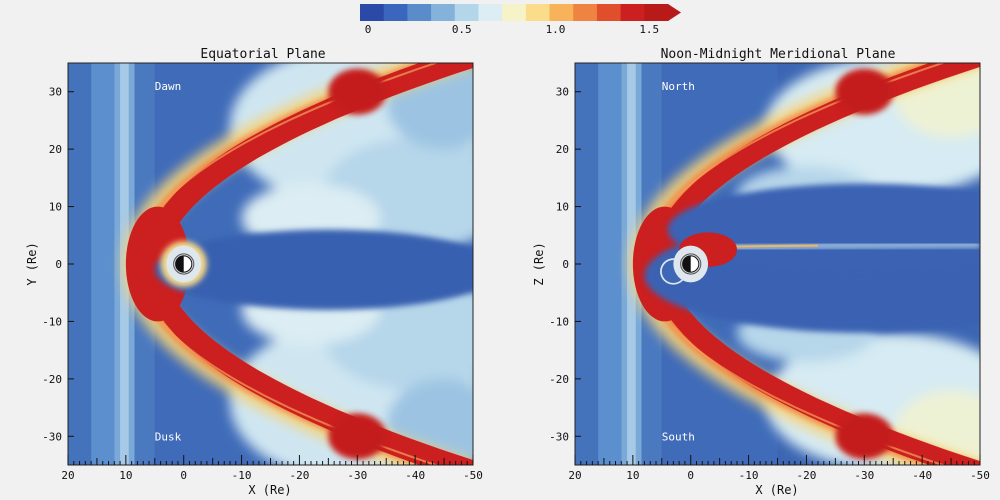 The image size is (1000, 500). Describe the element at coordinates (556, 29) in the screenshot. I see `colorbar-tick-label: 1.0` at that location.